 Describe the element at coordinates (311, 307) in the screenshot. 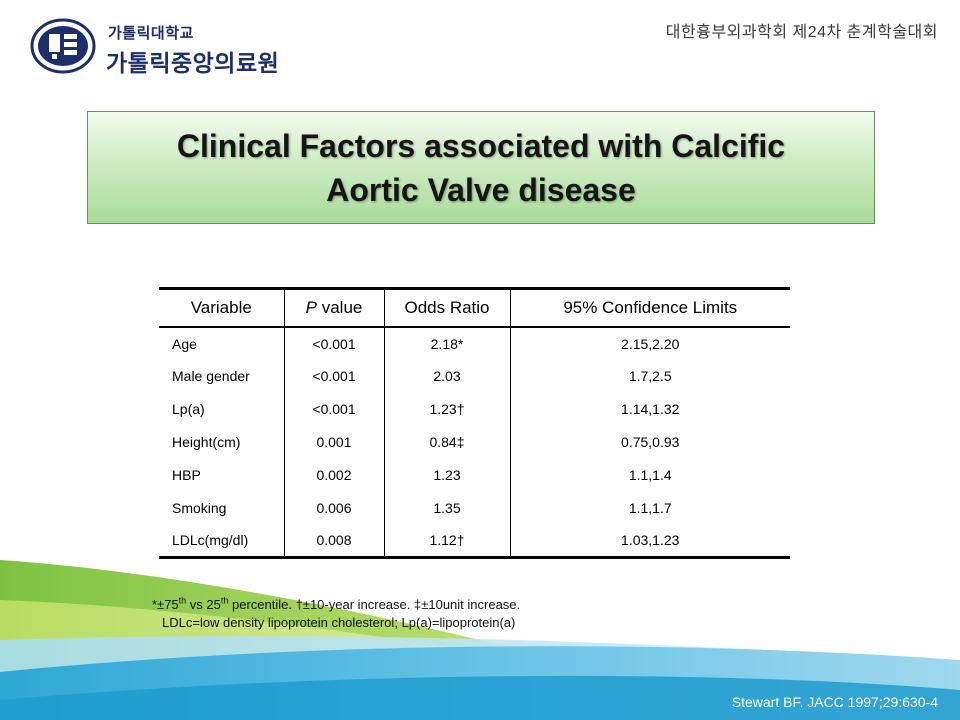

I see `header-p-italic: P` at that location.